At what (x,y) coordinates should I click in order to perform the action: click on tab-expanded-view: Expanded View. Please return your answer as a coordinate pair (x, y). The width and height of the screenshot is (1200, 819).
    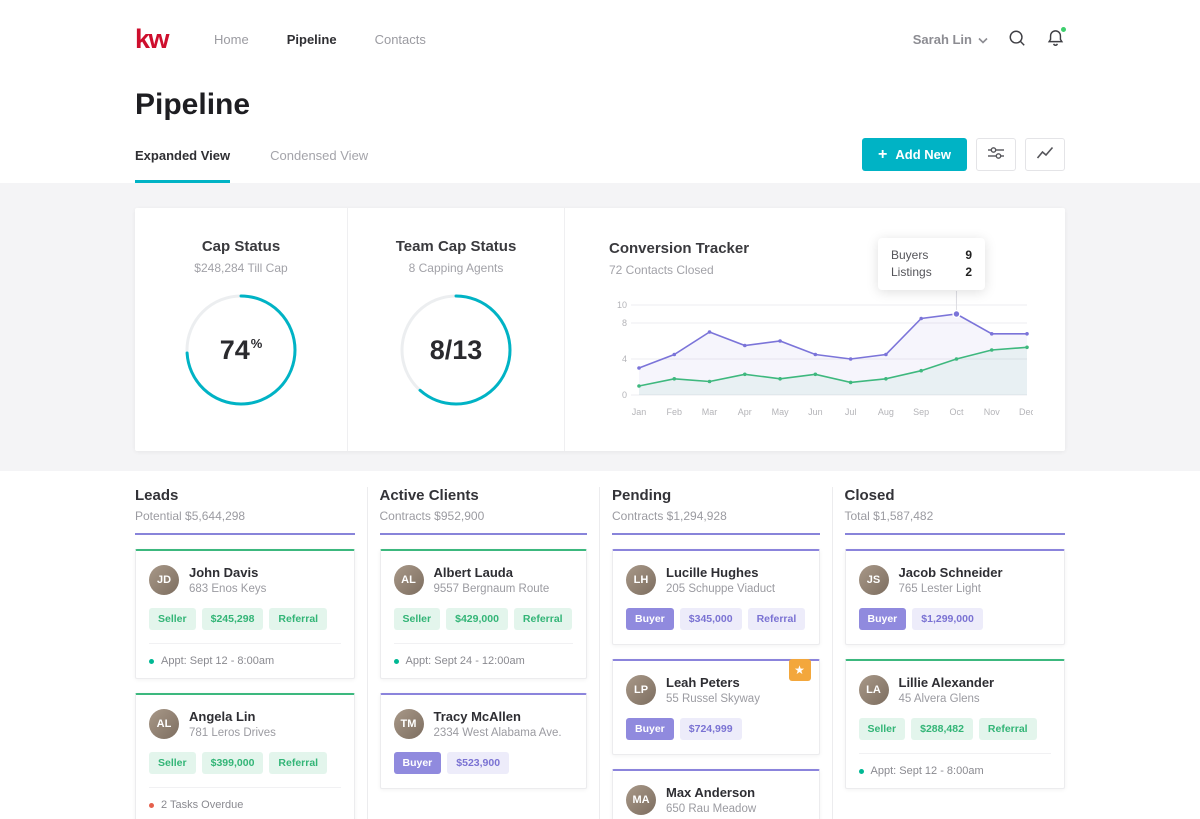
    Looking at the image, I should click on (183, 165).